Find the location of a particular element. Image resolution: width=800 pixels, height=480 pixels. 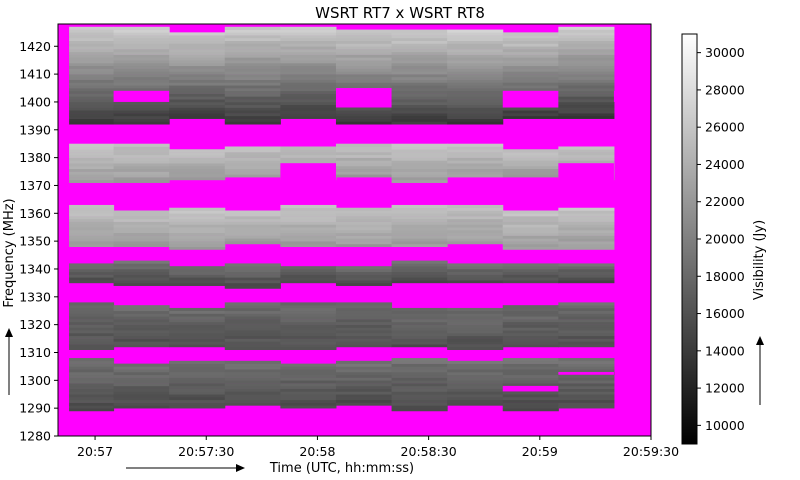

y-tick-label: 1340 is located at coordinates (35, 268).